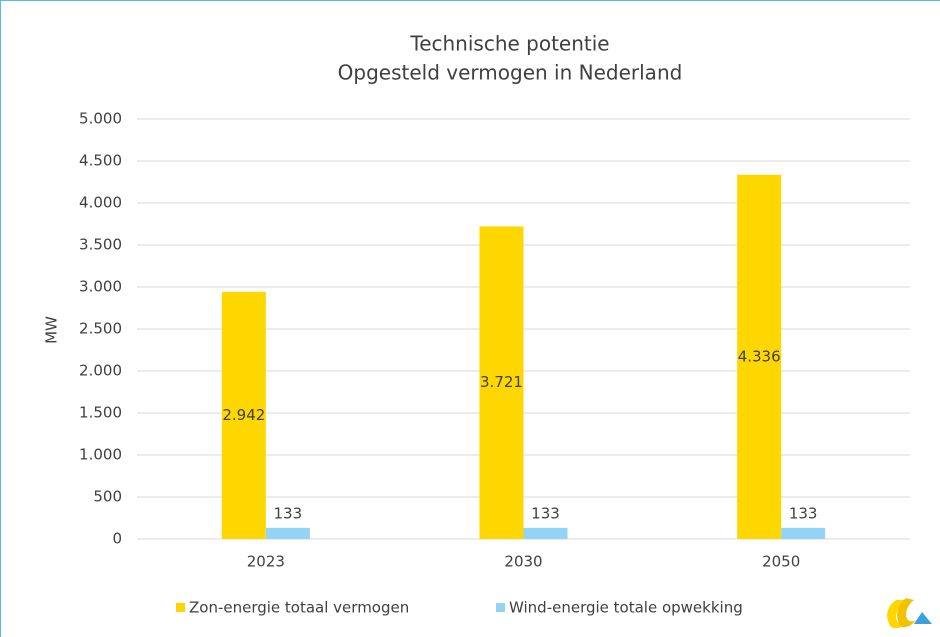  What do you see at coordinates (100, 413) in the screenshot?
I see `y-tick-label: 1.500` at bounding box center [100, 413].